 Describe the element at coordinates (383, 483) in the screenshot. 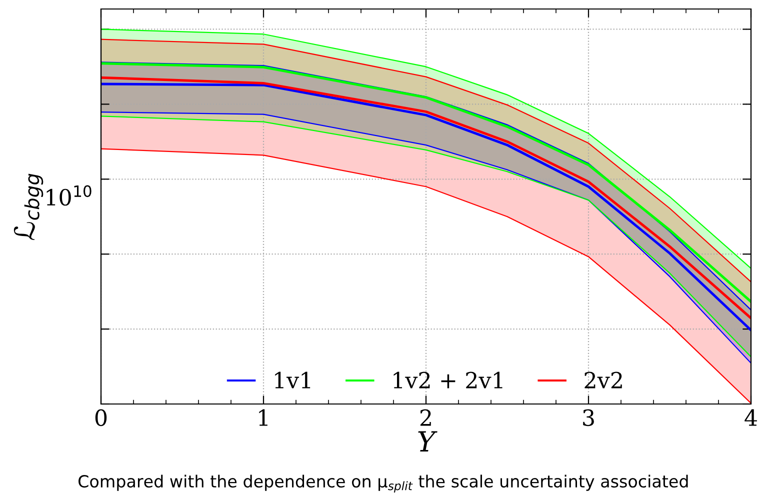

I see `text: Compared with the dependence on μ$_{split}$ the scale uncertainty associated` at that location.